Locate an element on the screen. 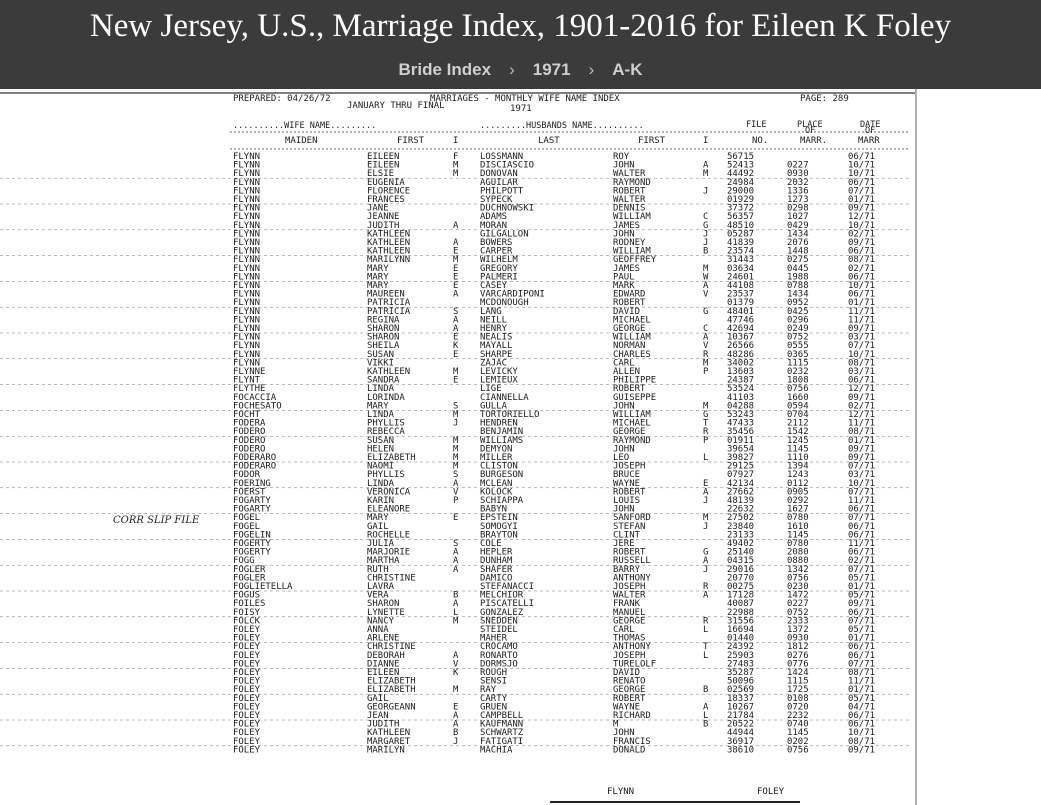 The height and width of the screenshot is (805, 1041). cell-date: 01/71 is located at coordinates (861, 587).